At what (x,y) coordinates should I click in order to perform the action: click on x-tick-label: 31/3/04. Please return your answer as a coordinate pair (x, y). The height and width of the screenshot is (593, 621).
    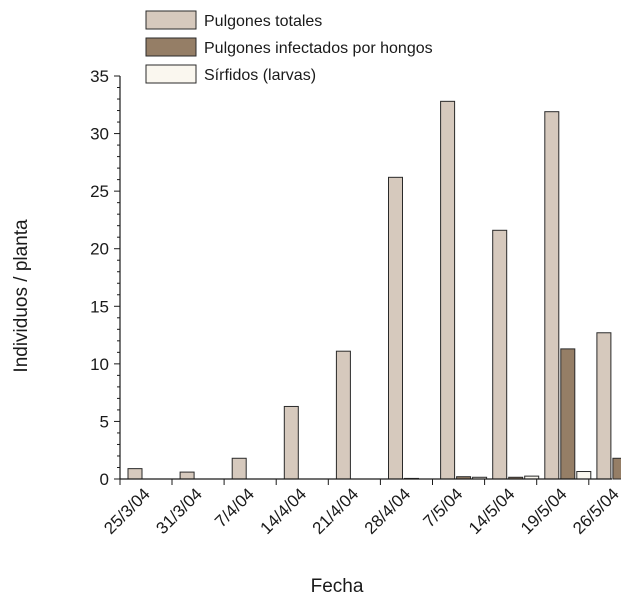
    Looking at the image, I should click on (179, 511).